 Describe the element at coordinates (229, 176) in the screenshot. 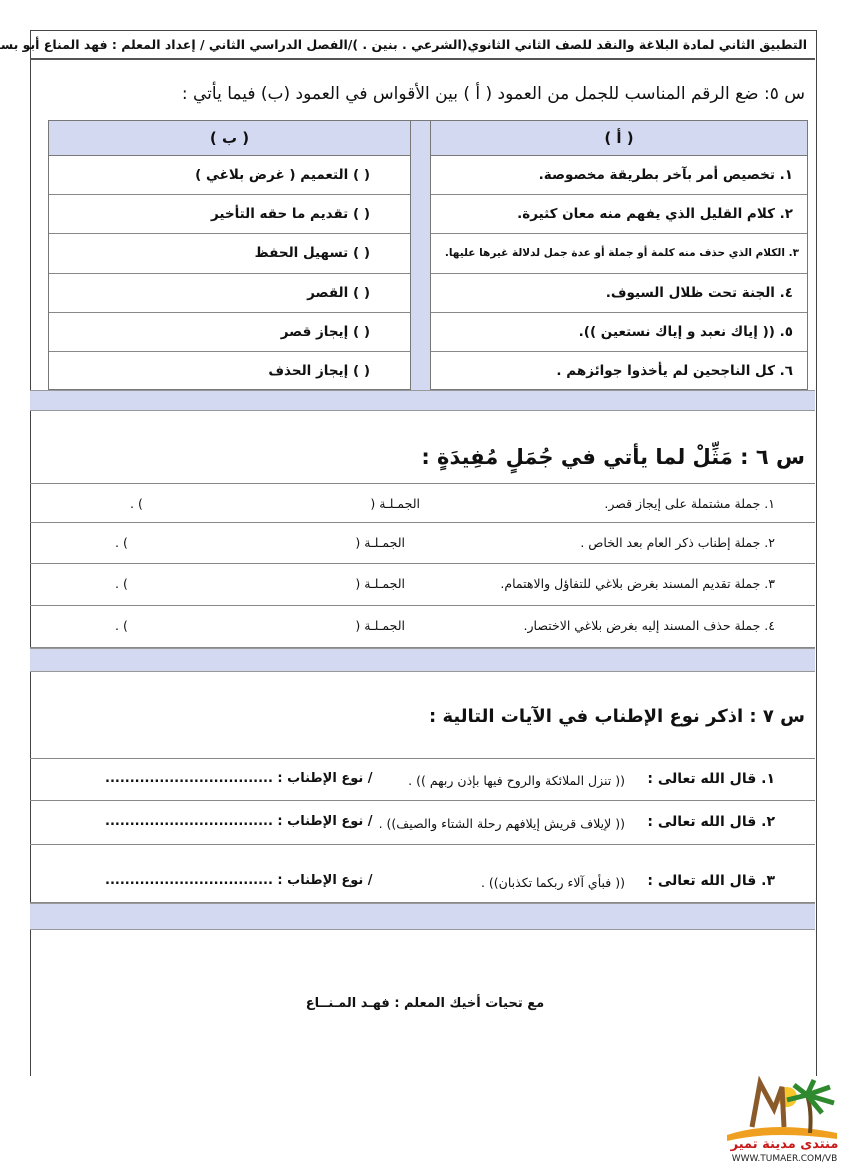

I see `column-b-row: ( ) التعميم ( غرض بلاغي )` at that location.